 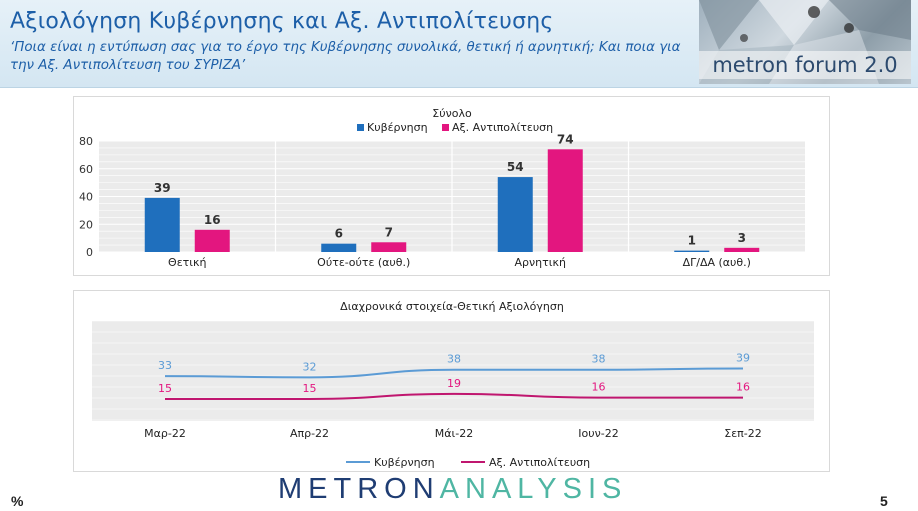 What do you see at coordinates (692, 241) in the screenshot?
I see `bar-value-label: 1` at bounding box center [692, 241].